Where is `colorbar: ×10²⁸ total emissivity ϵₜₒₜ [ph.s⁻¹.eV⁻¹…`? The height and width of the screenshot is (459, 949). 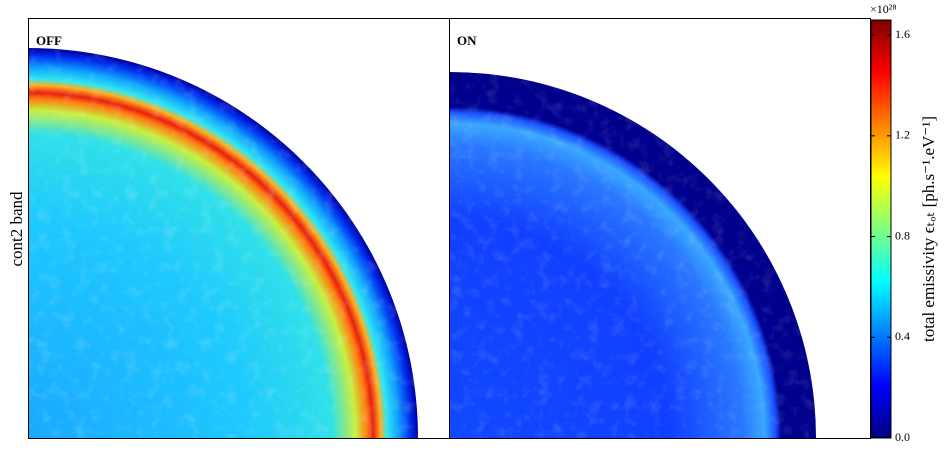
colorbar: ×10²⁸ total emissivity ϵₜₒₜ [ph.s⁻¹.eV⁻¹… is located at coordinates (904, 223).